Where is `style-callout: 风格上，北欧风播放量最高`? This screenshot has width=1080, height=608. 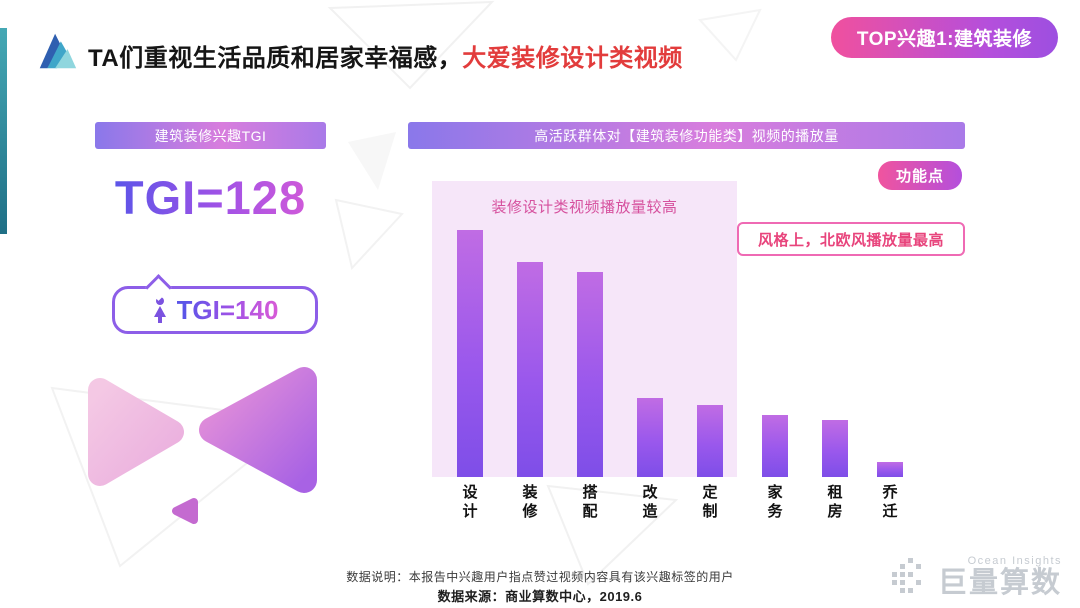 style-callout: 风格上，北欧风播放量最高 is located at coordinates (851, 239).